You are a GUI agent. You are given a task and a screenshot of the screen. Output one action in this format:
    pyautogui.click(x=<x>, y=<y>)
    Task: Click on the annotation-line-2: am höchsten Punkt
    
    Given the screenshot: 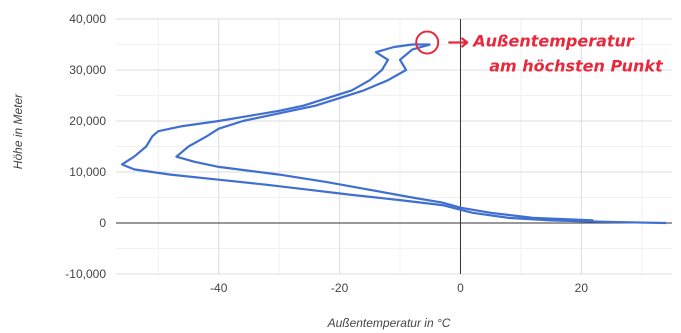 What is the action you would take?
    pyautogui.click(x=576, y=66)
    